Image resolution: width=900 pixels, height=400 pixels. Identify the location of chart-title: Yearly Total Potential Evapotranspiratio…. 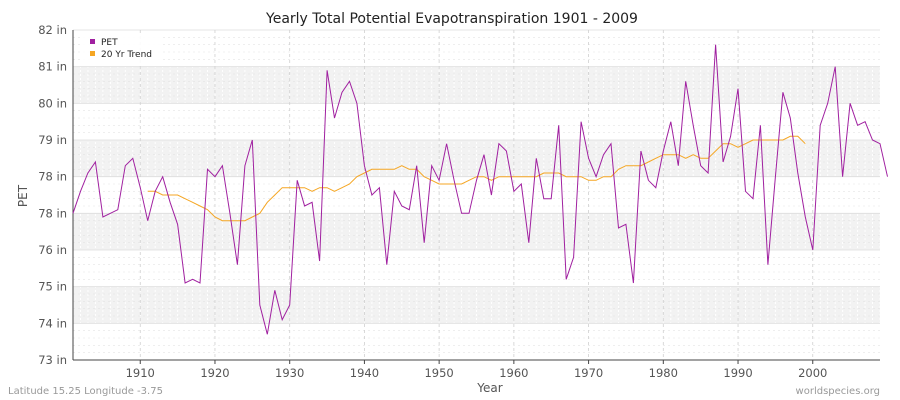
(451, 19).